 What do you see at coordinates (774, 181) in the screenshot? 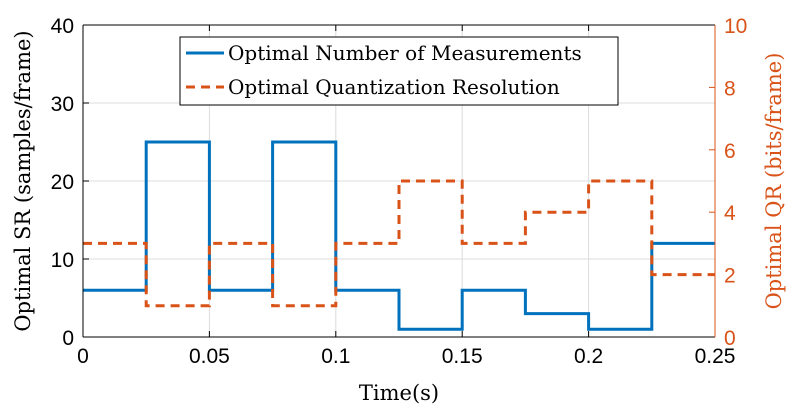
I see `y-axis-label-right: Optimal QR (bits/frame)` at bounding box center [774, 181].